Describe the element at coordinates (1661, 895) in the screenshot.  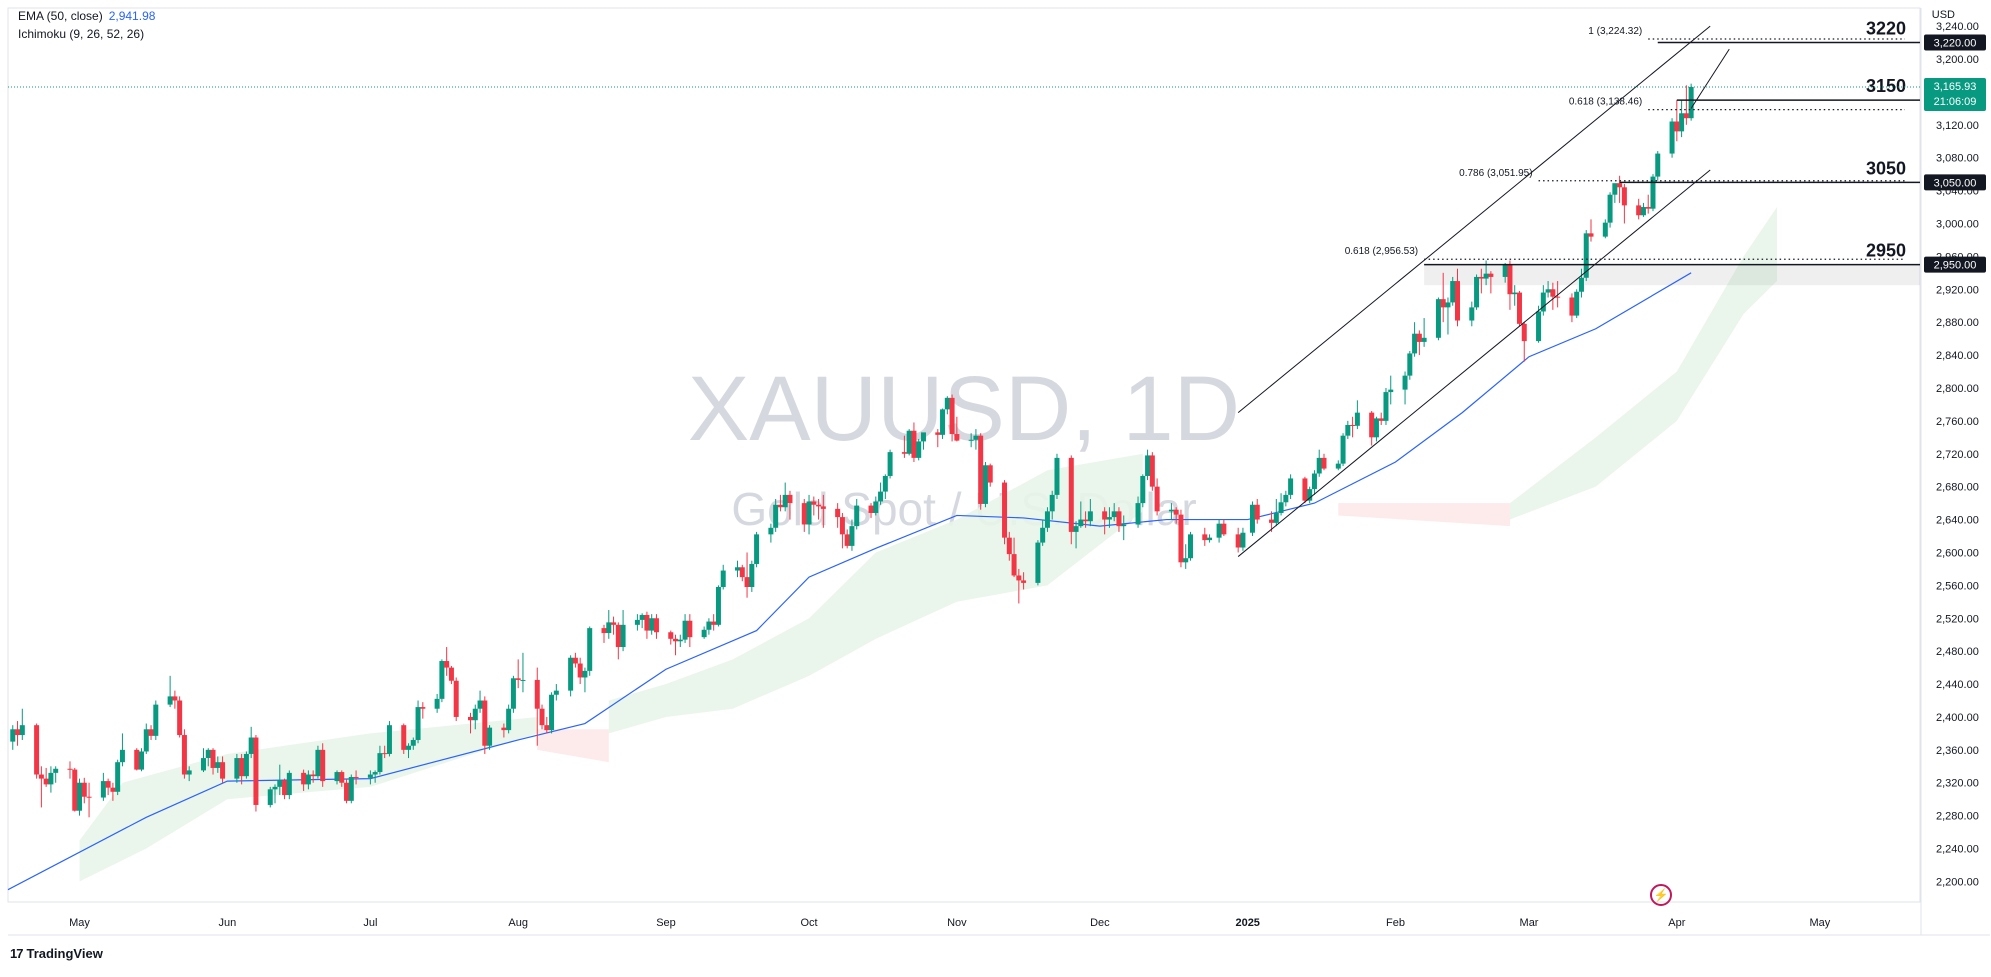
I see `lightning-icon: ⚡` at that location.